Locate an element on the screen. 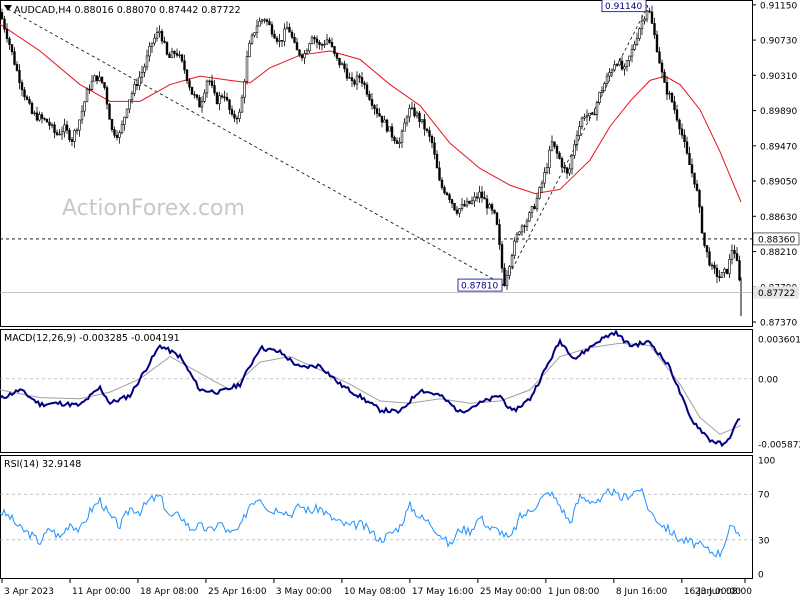 Image resolution: width=800 pixels, height=600 pixels. rsi-y-tick-label: 70 is located at coordinates (764, 496).